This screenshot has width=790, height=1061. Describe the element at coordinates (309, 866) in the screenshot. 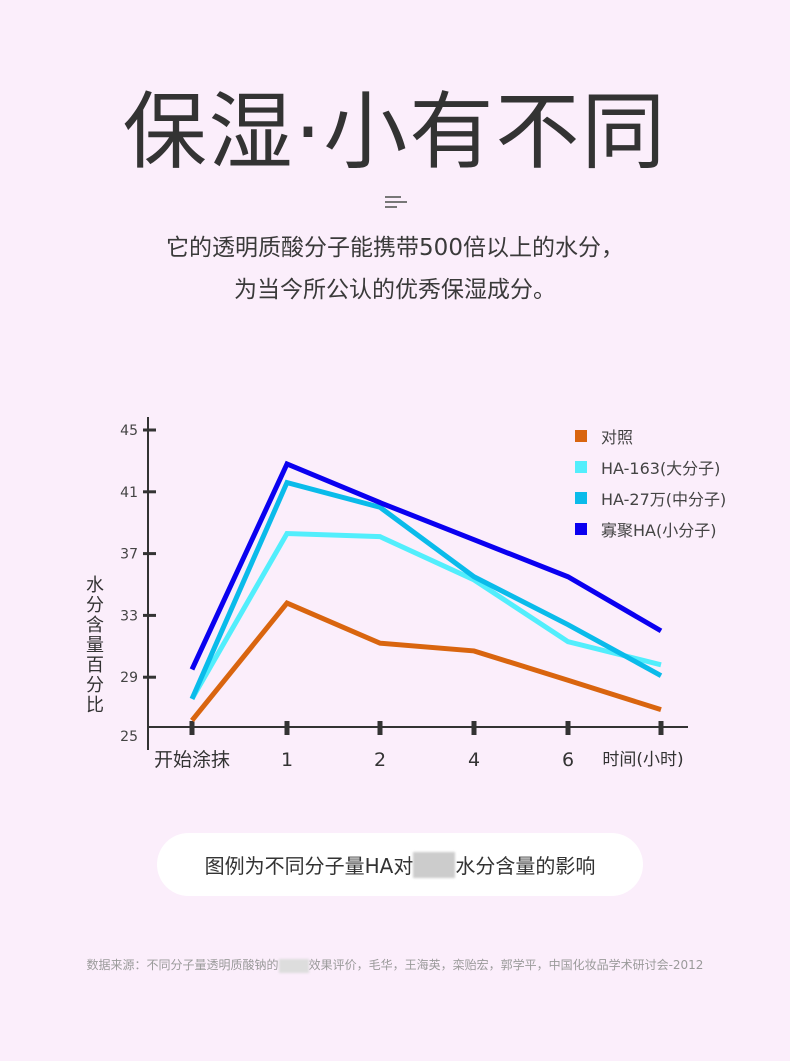

I see `caption-text-before: 图例为不同分子量HA对` at that location.